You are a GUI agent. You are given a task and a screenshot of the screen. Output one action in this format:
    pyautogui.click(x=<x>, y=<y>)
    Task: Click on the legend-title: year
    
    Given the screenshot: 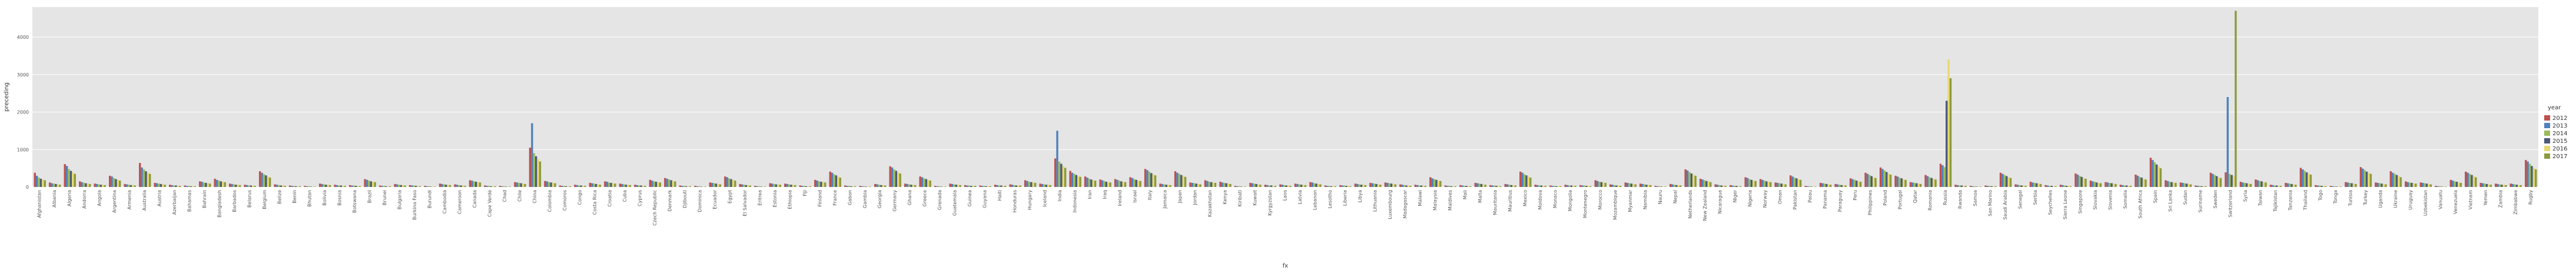 What is the action you would take?
    pyautogui.click(x=2554, y=108)
    